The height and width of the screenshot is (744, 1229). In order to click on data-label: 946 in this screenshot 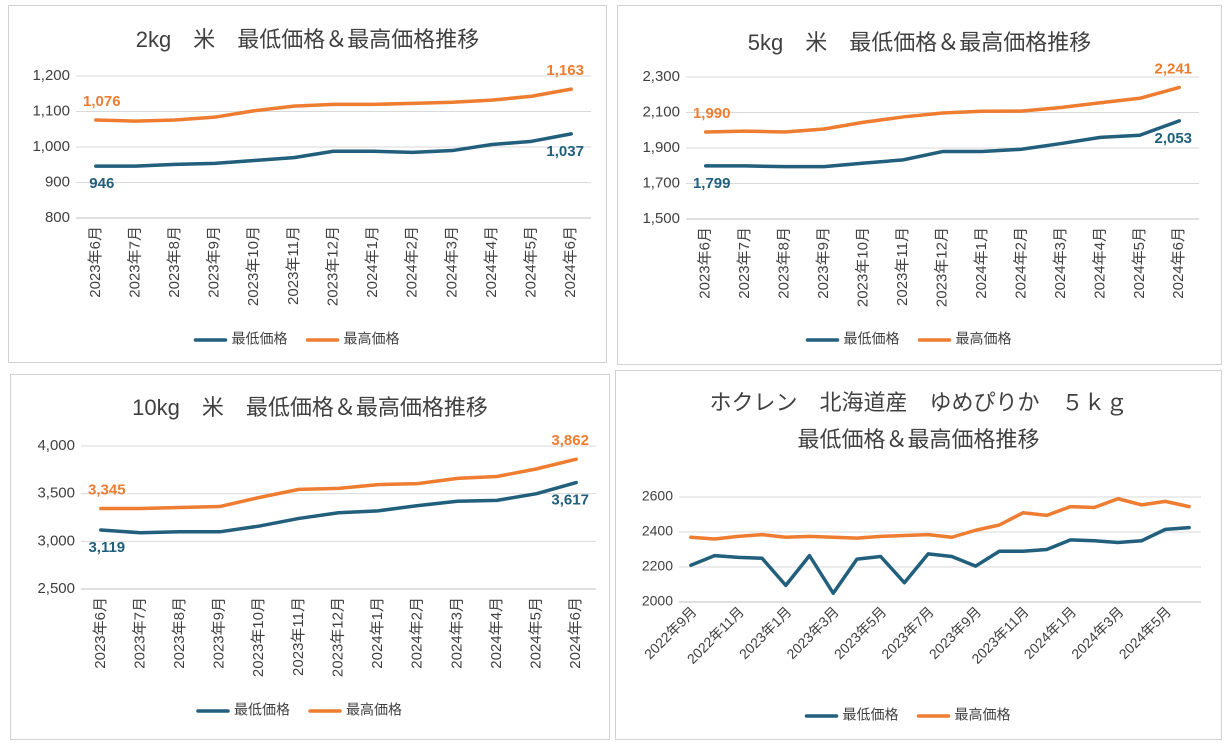, I will do `click(101, 183)`.